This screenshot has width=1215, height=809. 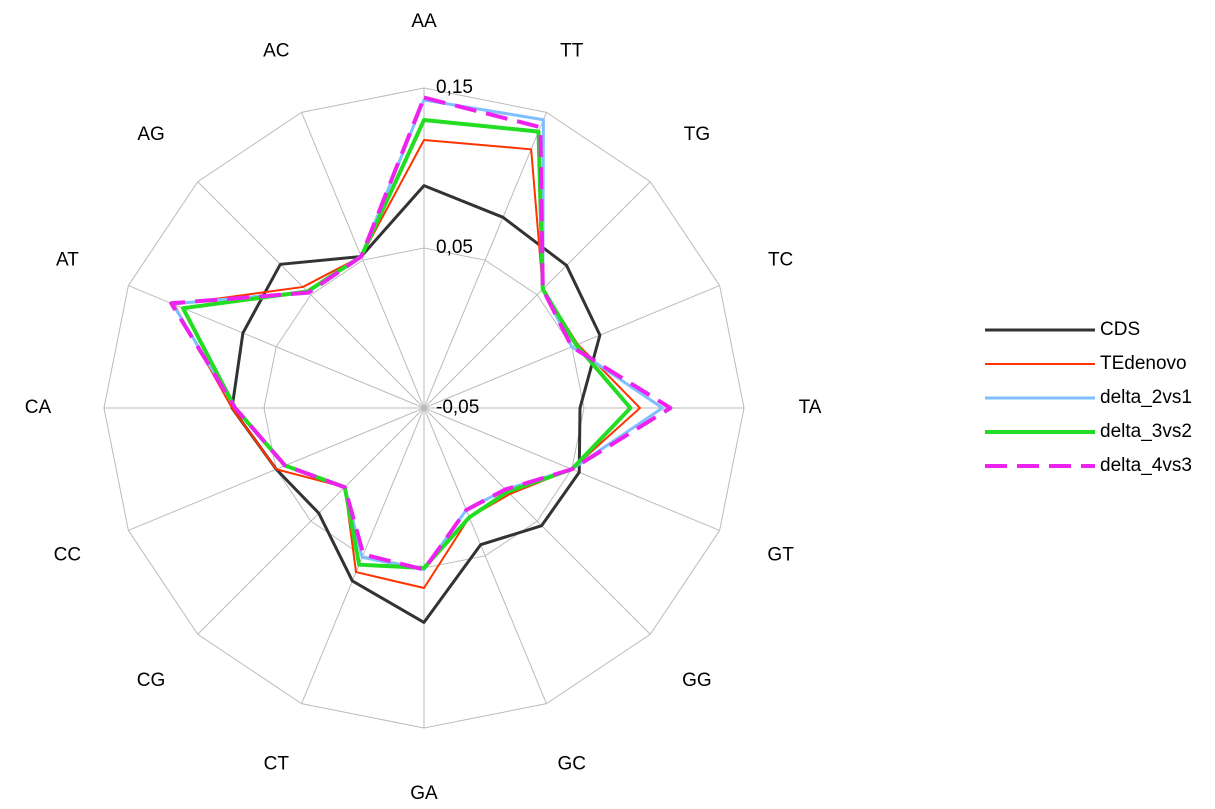 I want to click on r-tick-label: 0,05, so click(x=454, y=247).